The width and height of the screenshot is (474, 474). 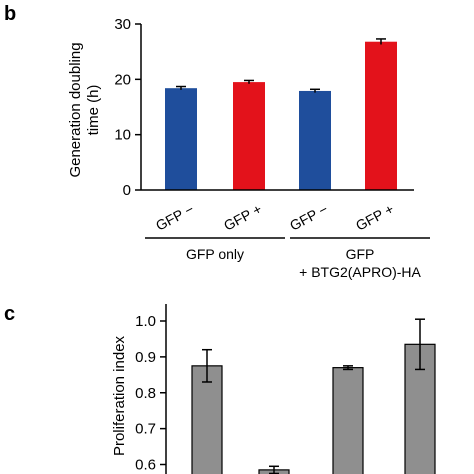 What do you see at coordinates (122, 79) in the screenshot?
I see `y-tick-label: 20` at bounding box center [122, 79].